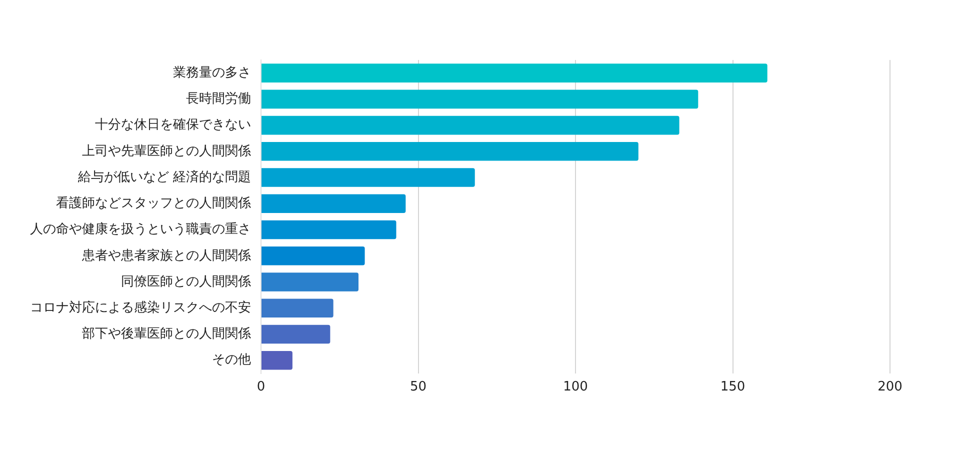  I want to click on y-tick-label: コロナ対応による感染リスクへの不安, so click(140, 307).